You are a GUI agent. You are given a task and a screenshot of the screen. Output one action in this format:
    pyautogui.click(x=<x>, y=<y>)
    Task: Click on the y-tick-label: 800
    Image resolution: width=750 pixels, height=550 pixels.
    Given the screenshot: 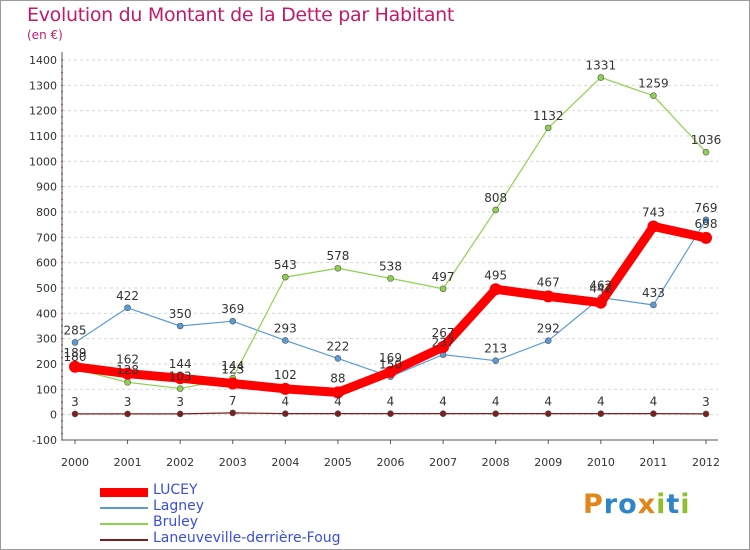 What is the action you would take?
    pyautogui.click(x=46, y=212)
    